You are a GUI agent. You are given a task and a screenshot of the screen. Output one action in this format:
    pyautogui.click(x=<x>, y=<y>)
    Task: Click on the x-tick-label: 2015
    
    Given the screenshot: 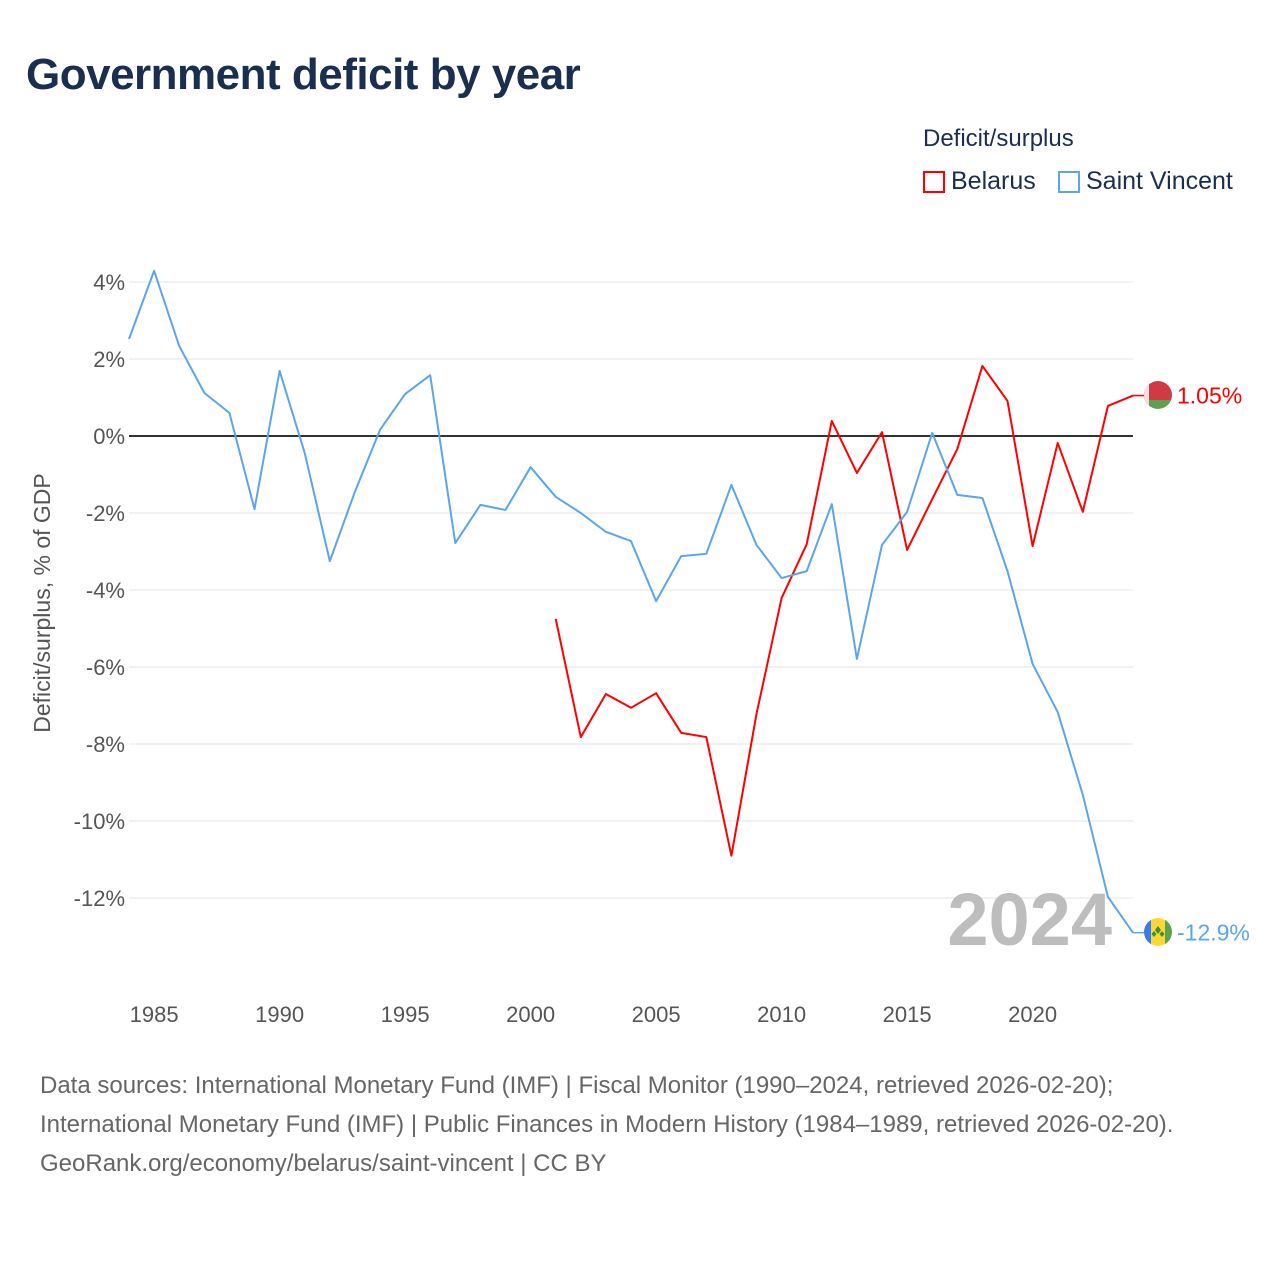 What is the action you would take?
    pyautogui.click(x=907, y=1014)
    